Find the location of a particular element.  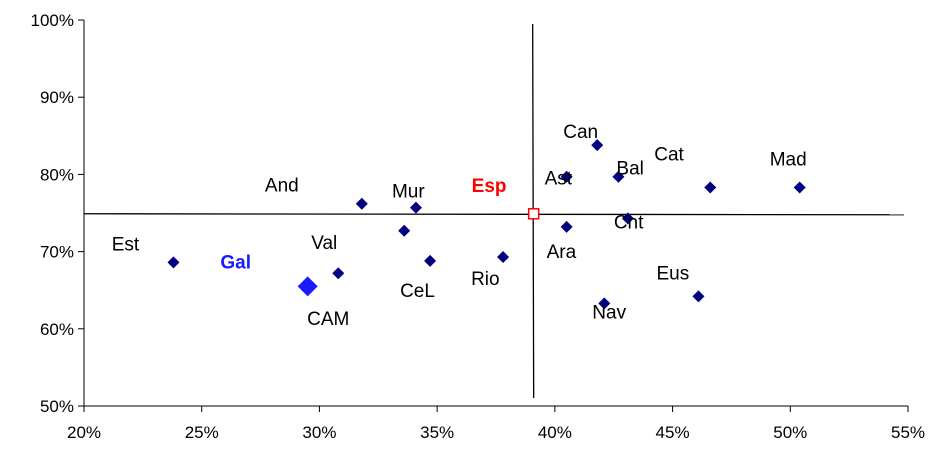

point-label: Est is located at coordinates (126, 244).